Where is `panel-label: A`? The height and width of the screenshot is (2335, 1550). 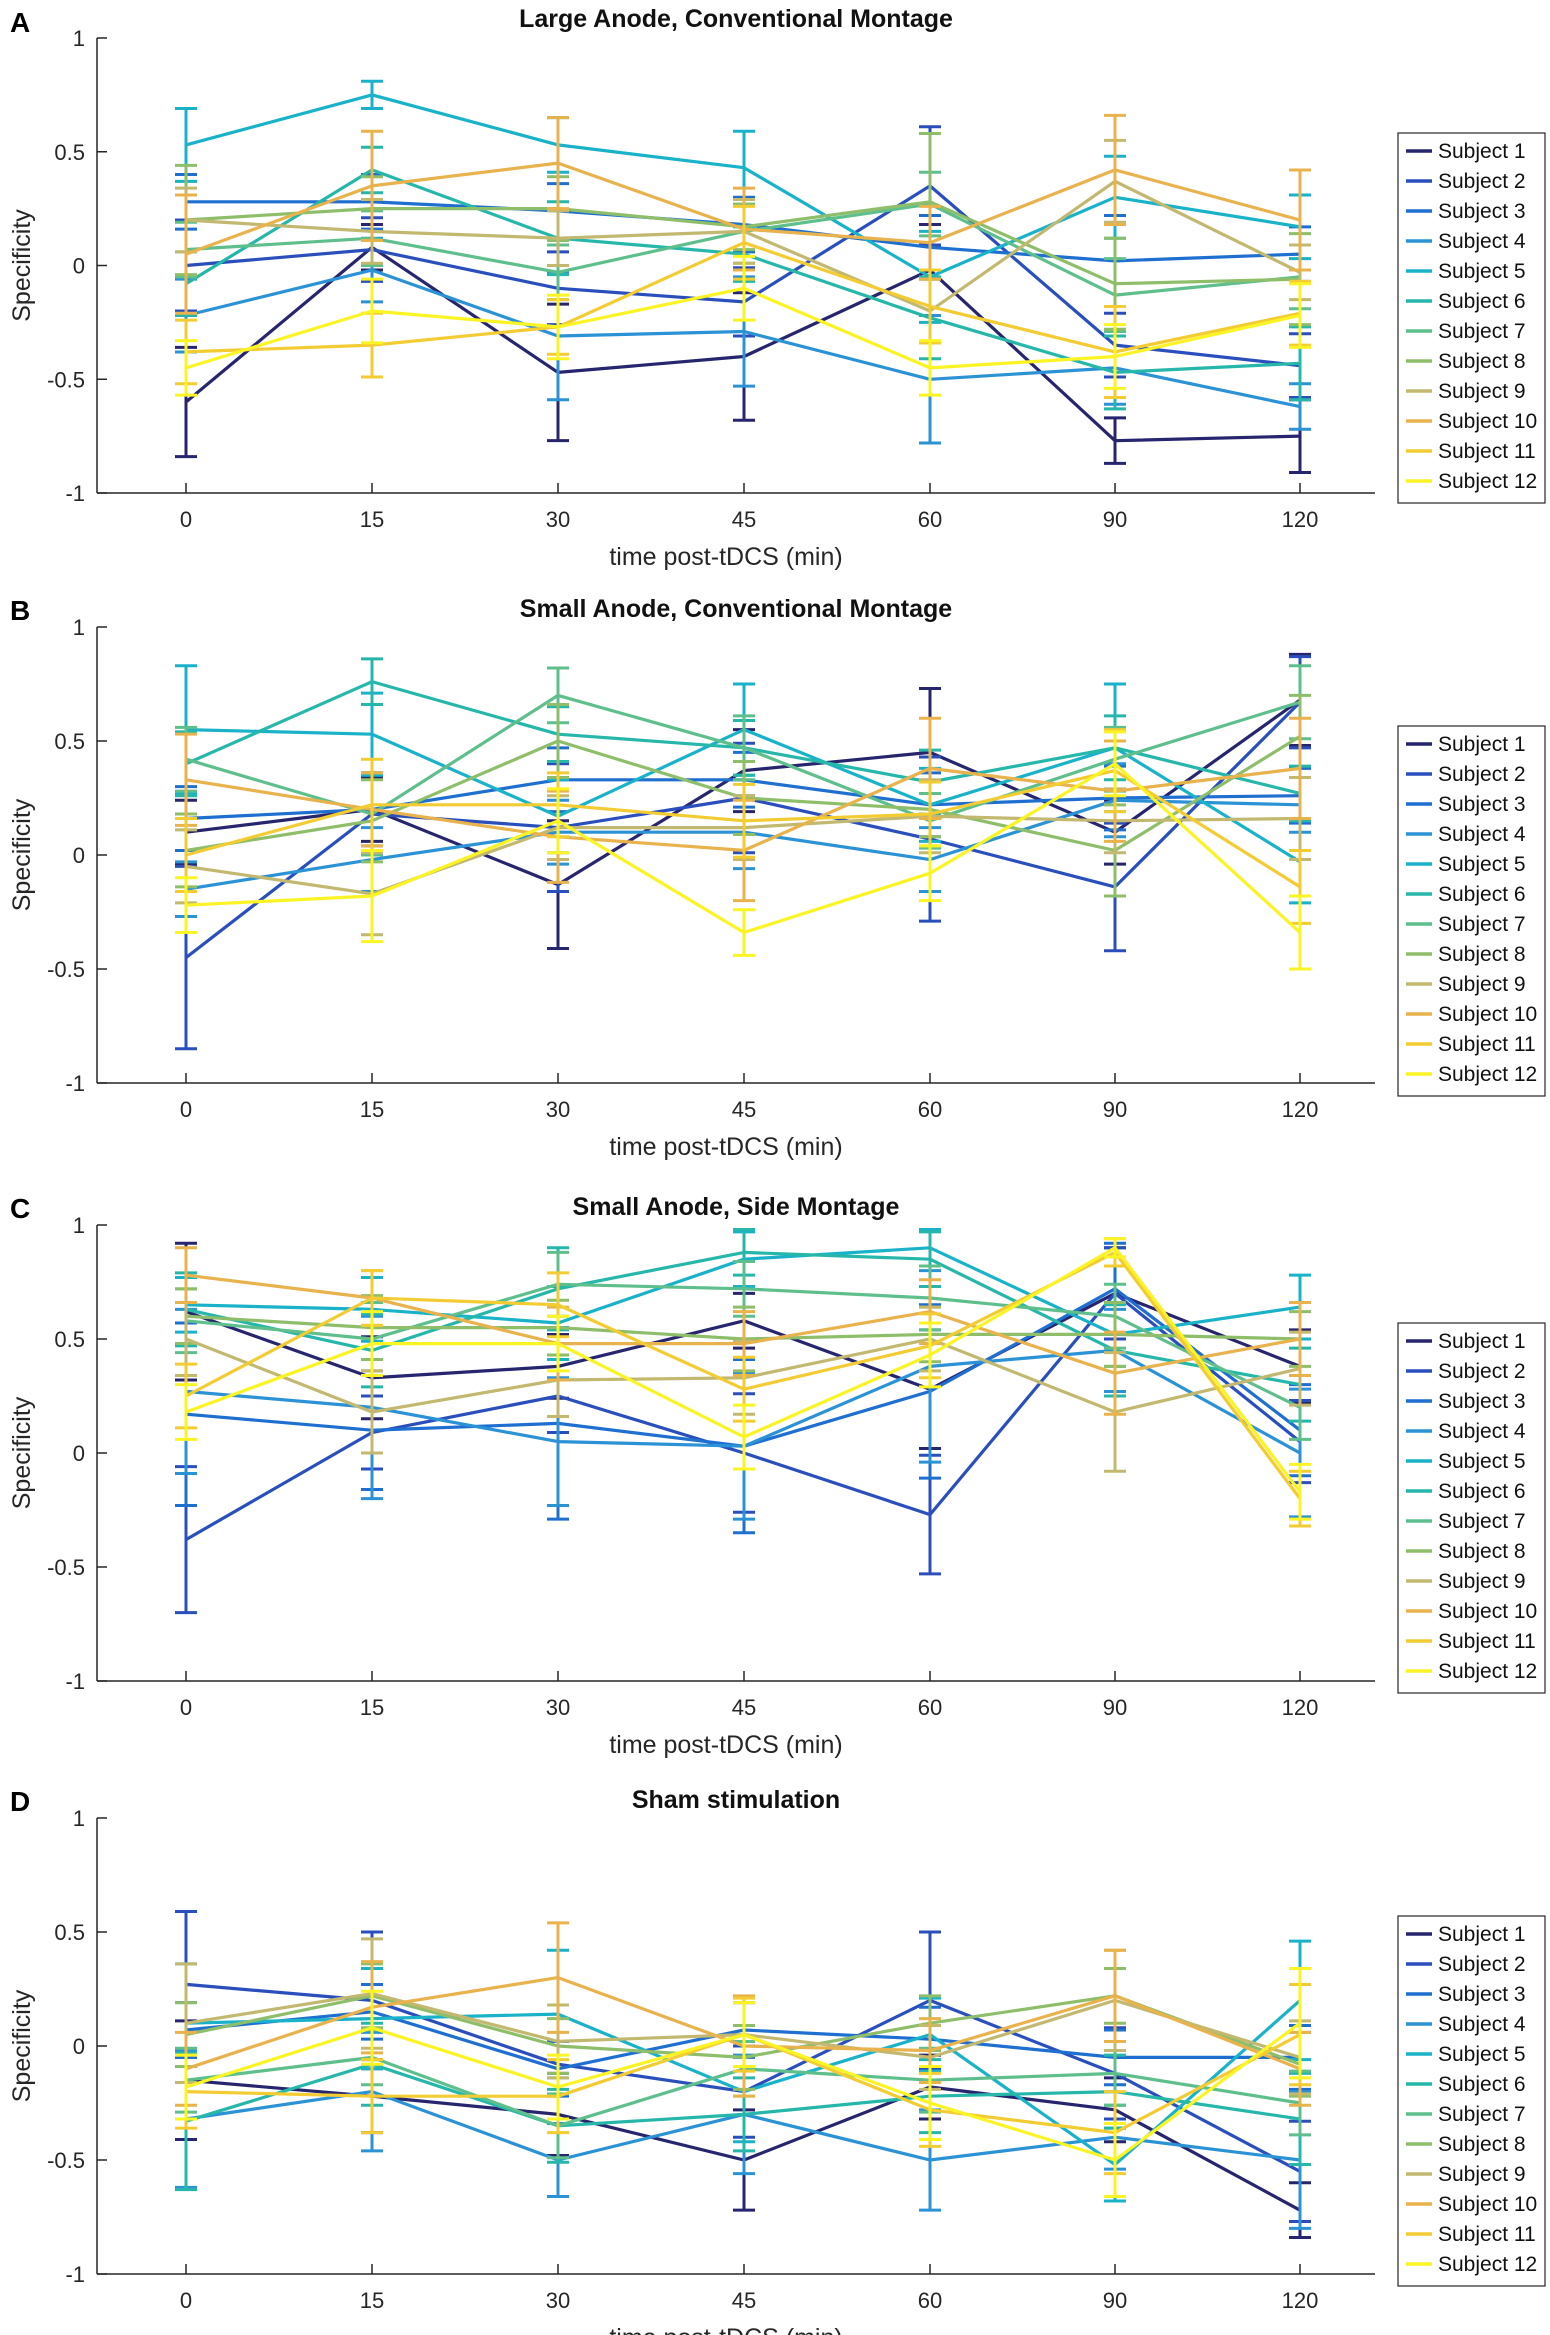
panel-label: A is located at coordinates (20, 22).